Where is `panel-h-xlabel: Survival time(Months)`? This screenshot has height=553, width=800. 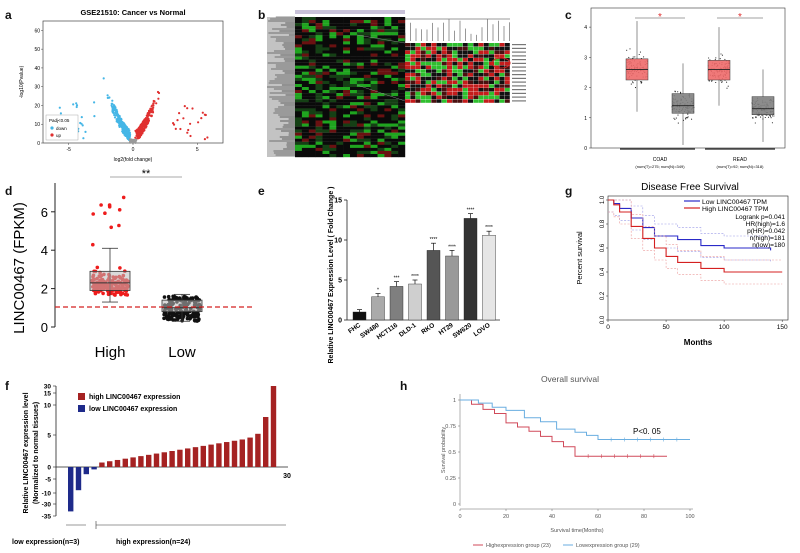 panel-h-xlabel: Survival time(Months) is located at coordinates (576, 531).